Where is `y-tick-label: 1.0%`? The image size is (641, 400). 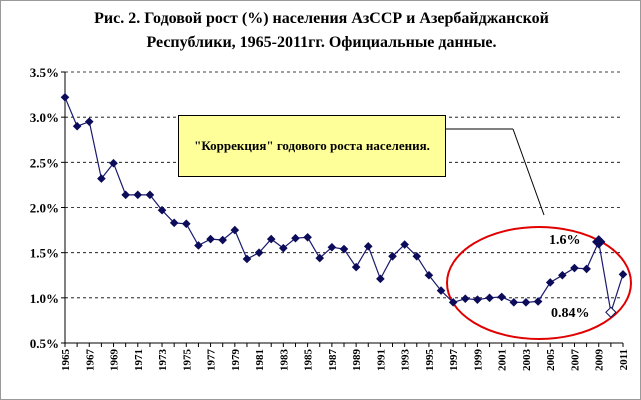 y-tick-label: 1.0% is located at coordinates (44, 298).